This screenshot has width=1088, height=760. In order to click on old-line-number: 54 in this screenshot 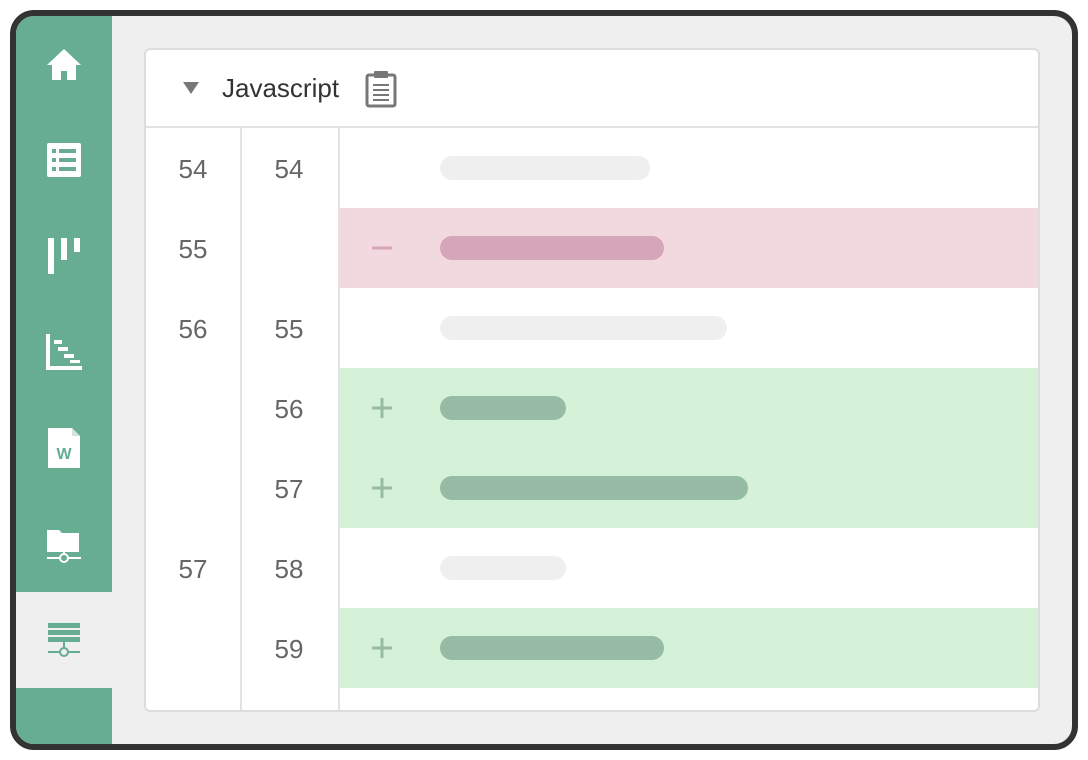, I will do `click(193, 169)`.